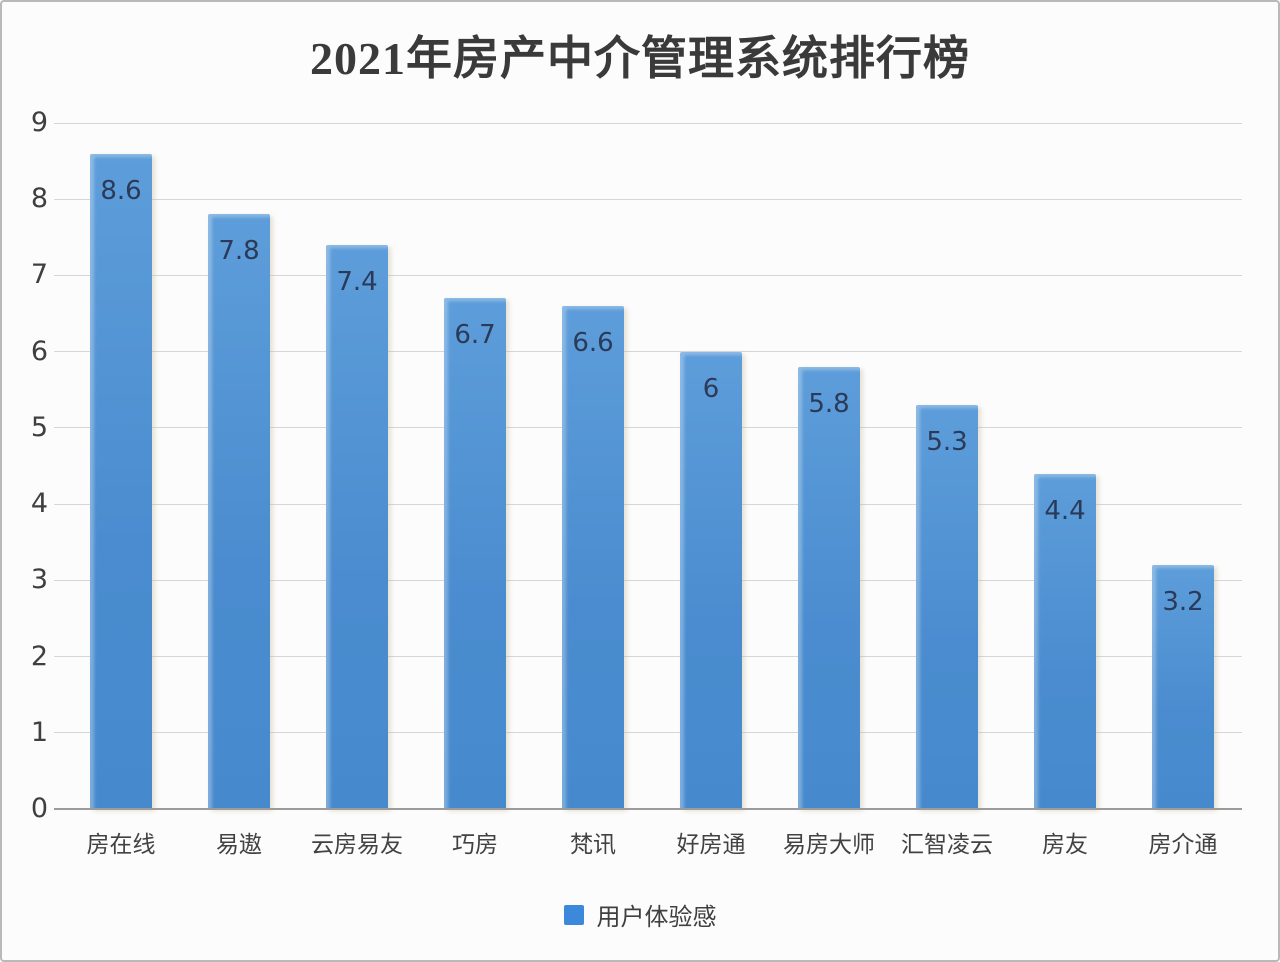  What do you see at coordinates (239, 845) in the screenshot?
I see `category-label: 易遨` at bounding box center [239, 845].